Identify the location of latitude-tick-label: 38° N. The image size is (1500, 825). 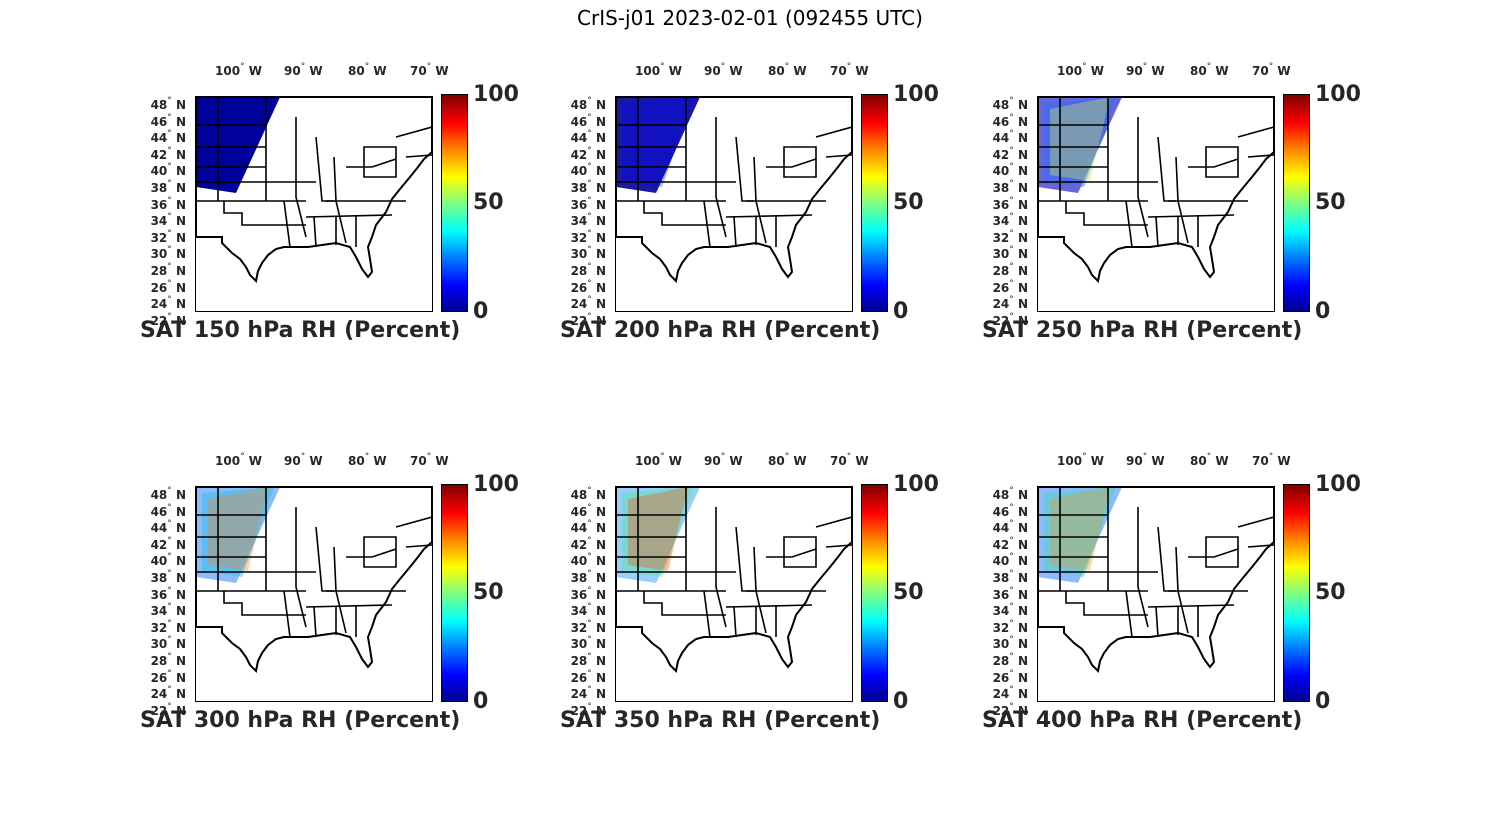
(168, 187).